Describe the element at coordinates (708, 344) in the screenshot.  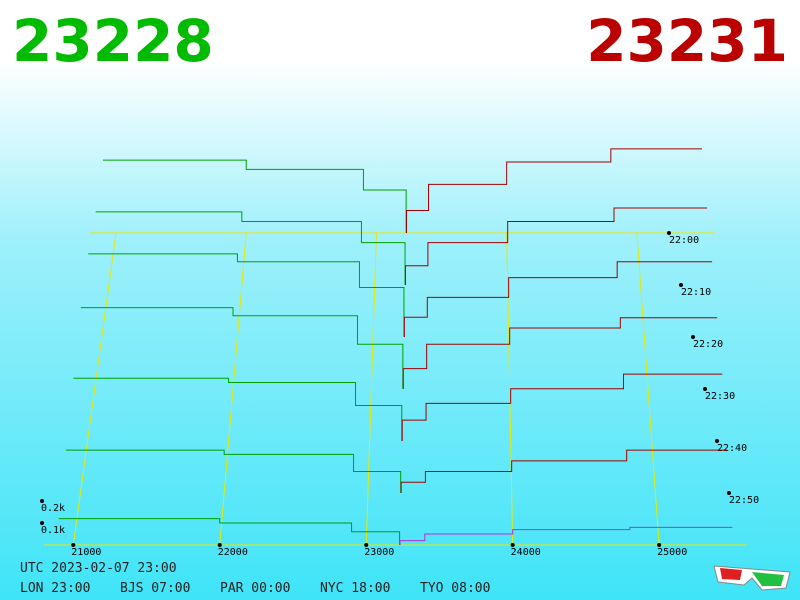
I see `time-tick-label: 22:20` at that location.